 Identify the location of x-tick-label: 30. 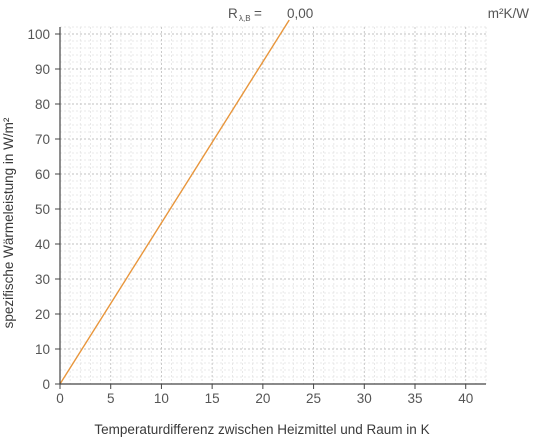
(364, 398).